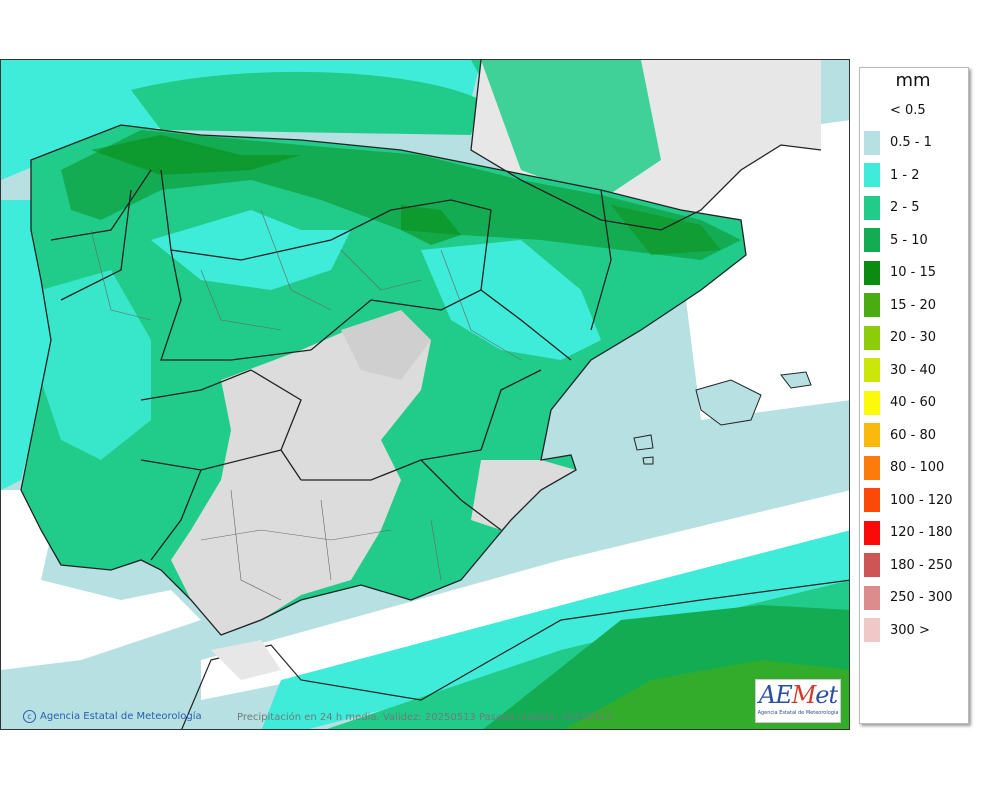 Image resolution: width=1000 pixels, height=790 pixels. What do you see at coordinates (913, 370) in the screenshot?
I see `legend-label: 30 - 40` at bounding box center [913, 370].